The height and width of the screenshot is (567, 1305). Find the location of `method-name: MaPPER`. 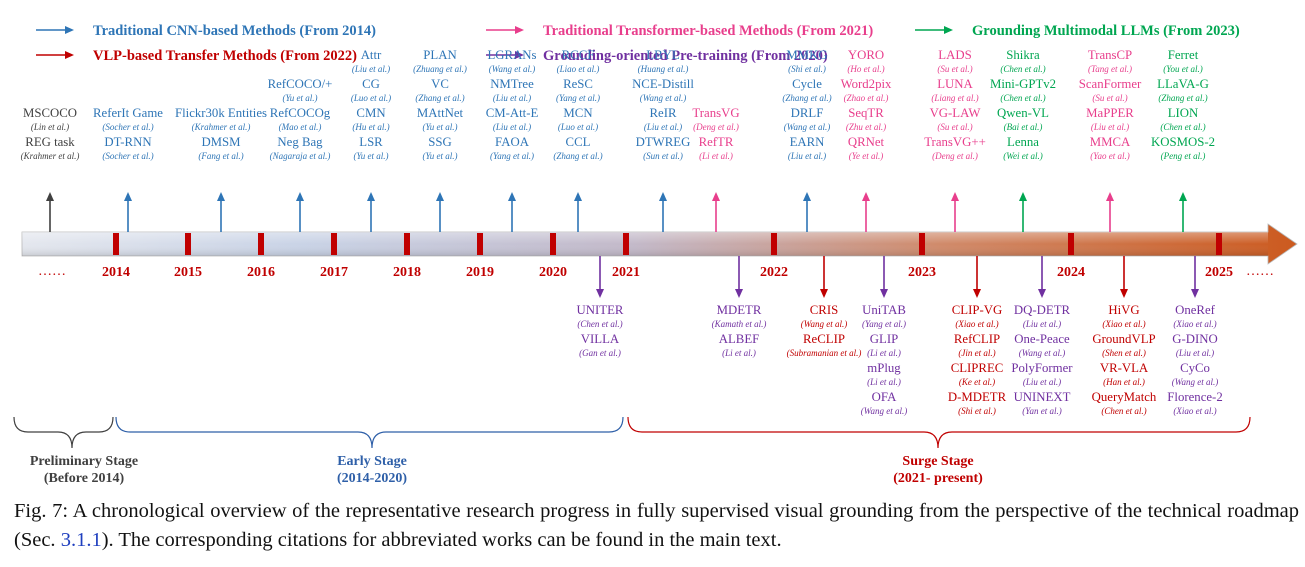

method-name: MaPPER is located at coordinates (1110, 113).